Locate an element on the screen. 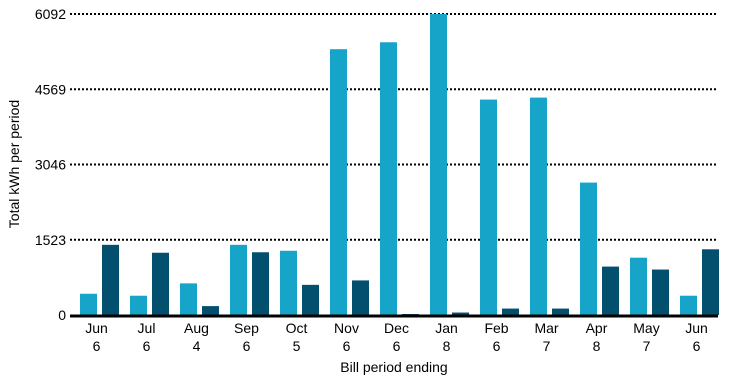  y-axis-title: Total kWh per period is located at coordinates (14, 164).